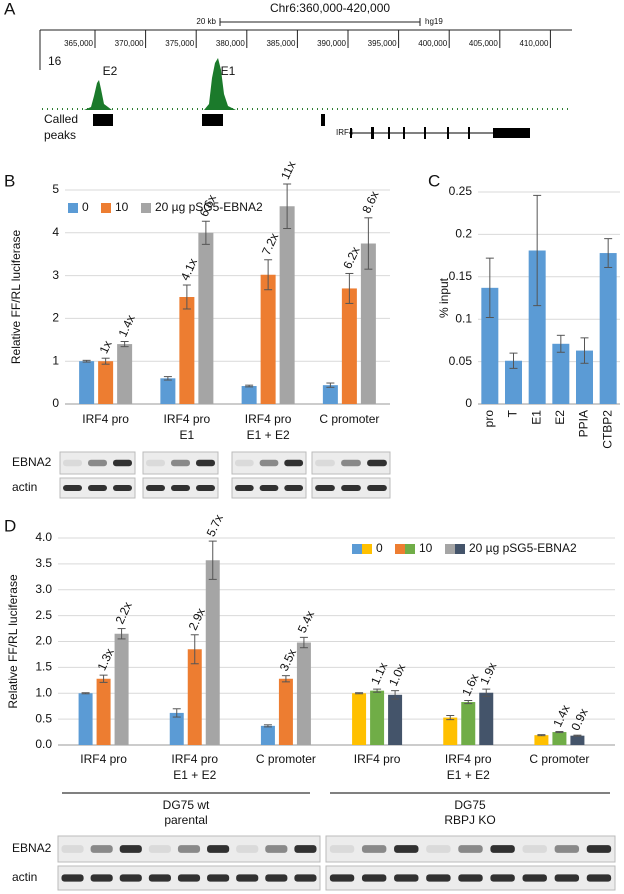 This screenshot has height=894, width=624. I want to click on y-tick-label: 5, so click(55, 189).